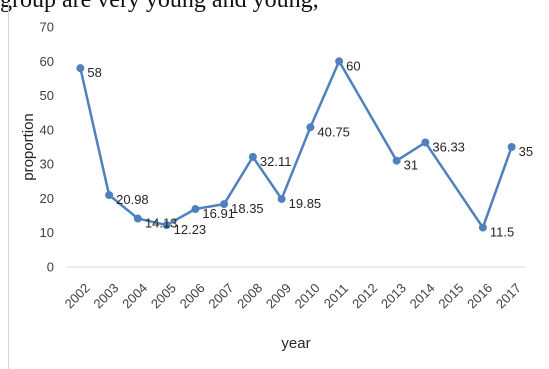 The image size is (549, 369). I want to click on data-label: 31, so click(411, 165).